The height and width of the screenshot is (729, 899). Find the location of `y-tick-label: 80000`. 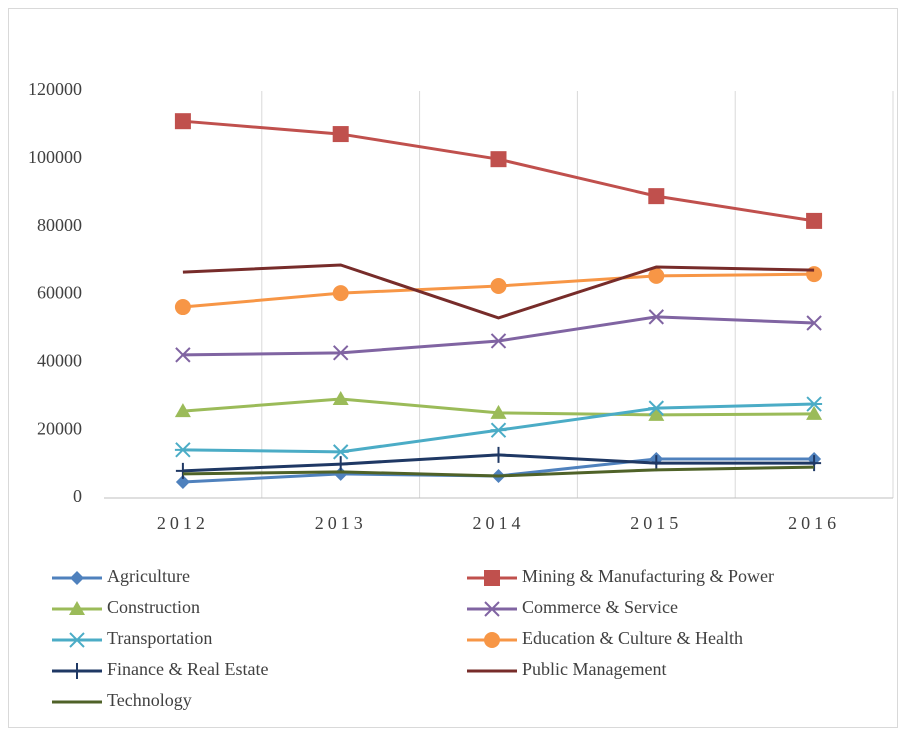

y-tick-label: 80000 is located at coordinates (59, 225).